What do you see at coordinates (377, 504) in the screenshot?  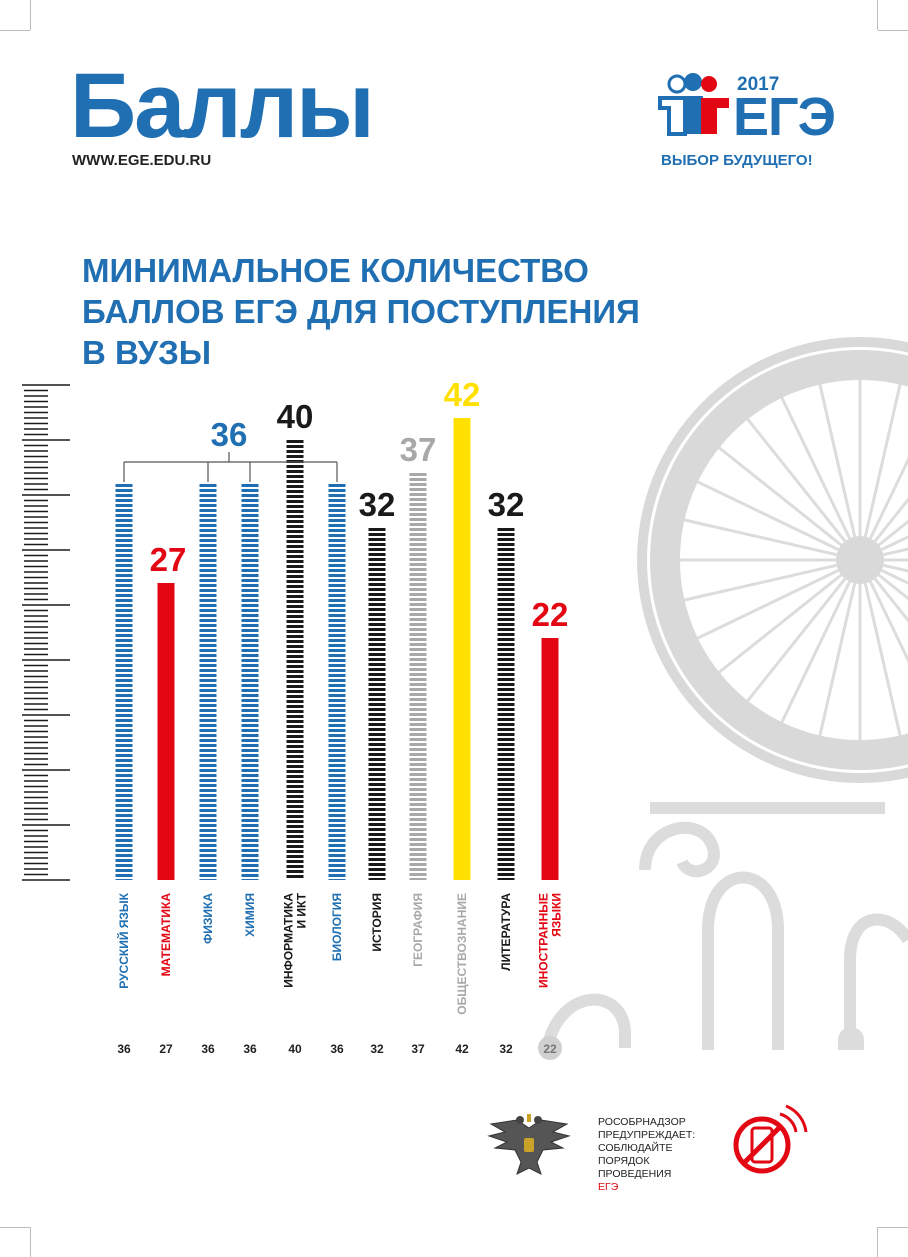 I see `data-label: 32` at bounding box center [377, 504].